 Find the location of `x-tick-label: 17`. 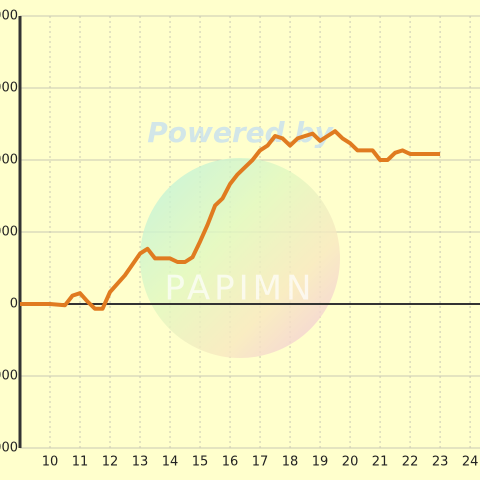

x-tick-label: 17 is located at coordinates (260, 462).